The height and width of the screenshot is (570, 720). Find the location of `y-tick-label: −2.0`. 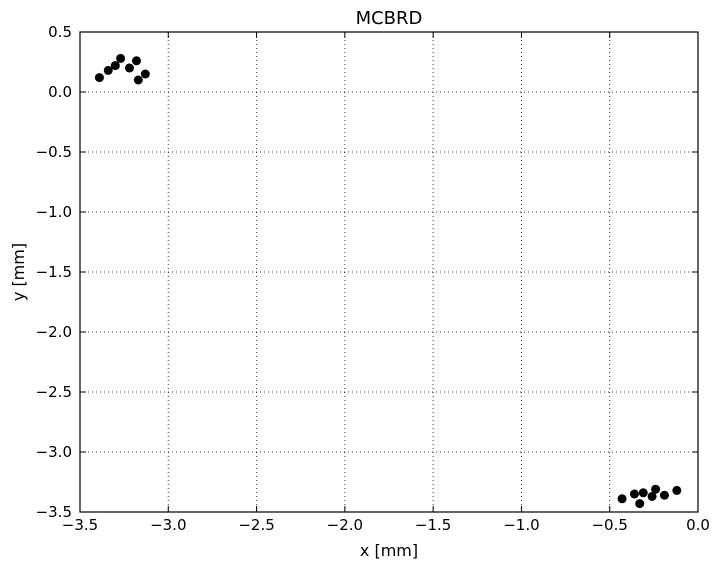

y-tick-label: −2.0 is located at coordinates (54, 332).